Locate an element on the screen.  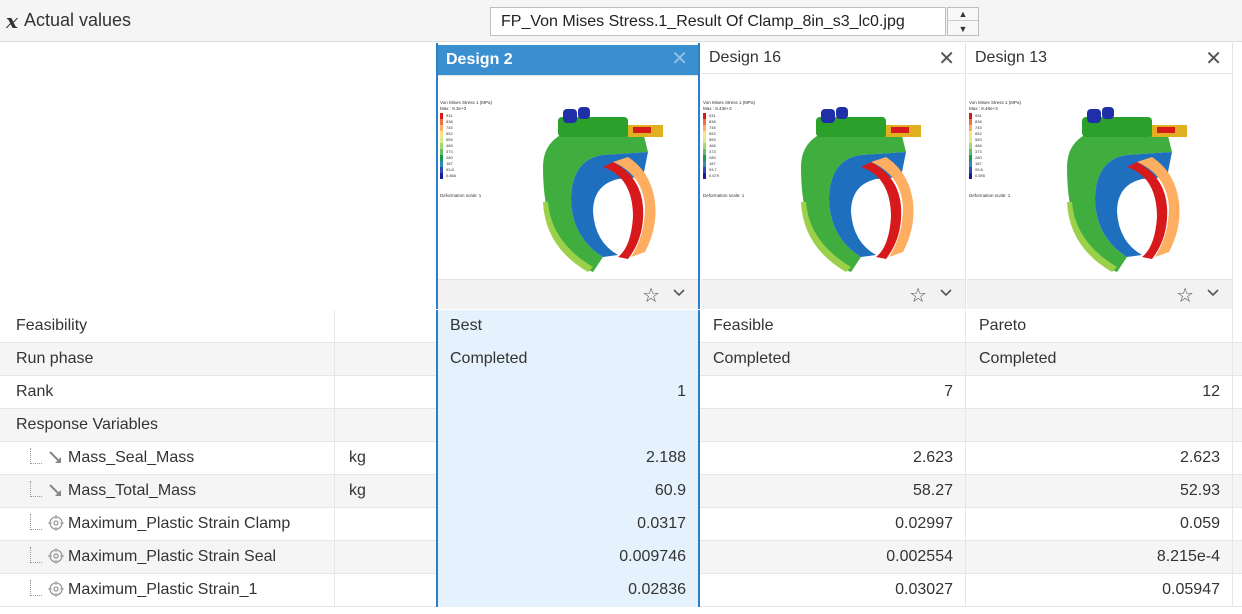
value-cell: 0.02997 is located at coordinates (833, 524).